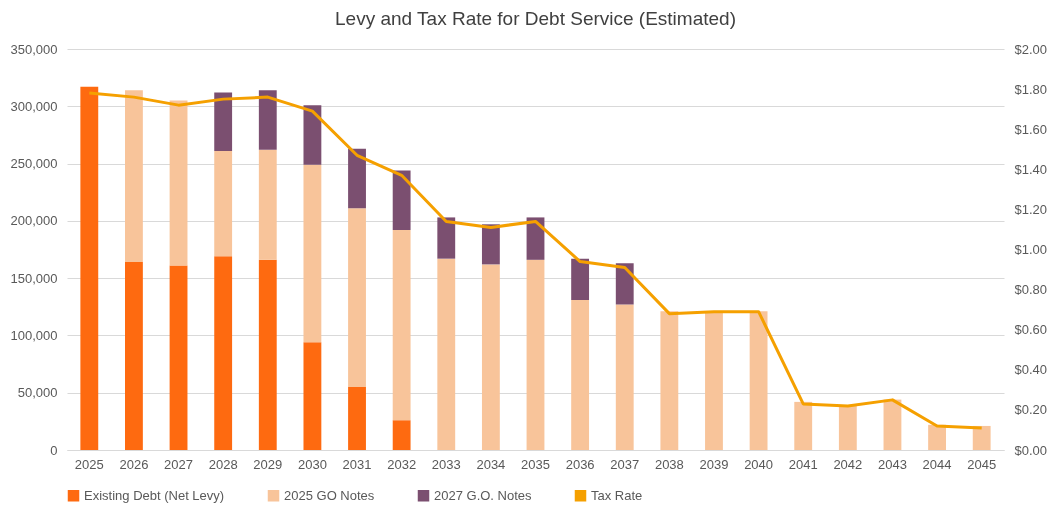 The width and height of the screenshot is (1057, 514). I want to click on legend-label: Tax Rate, so click(617, 495).